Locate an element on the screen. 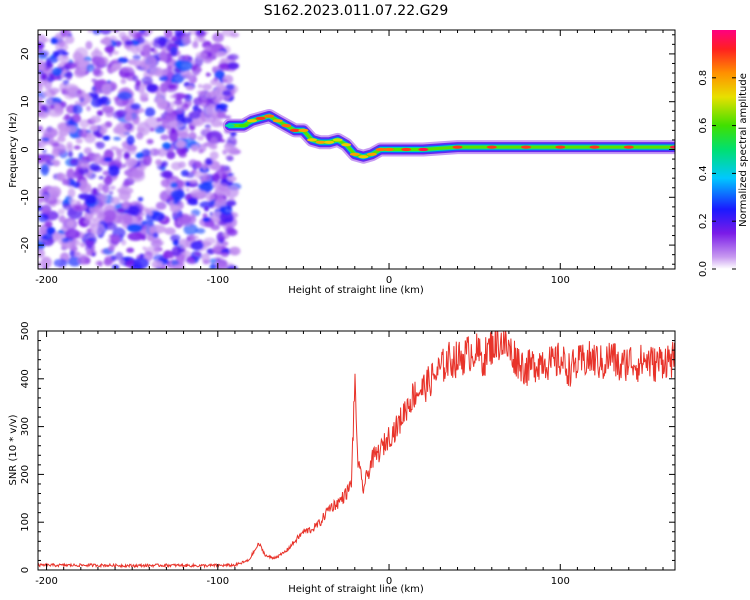 The image size is (750, 600). figure-title: S162.2023.011.07.22.G29 is located at coordinates (356, 11).